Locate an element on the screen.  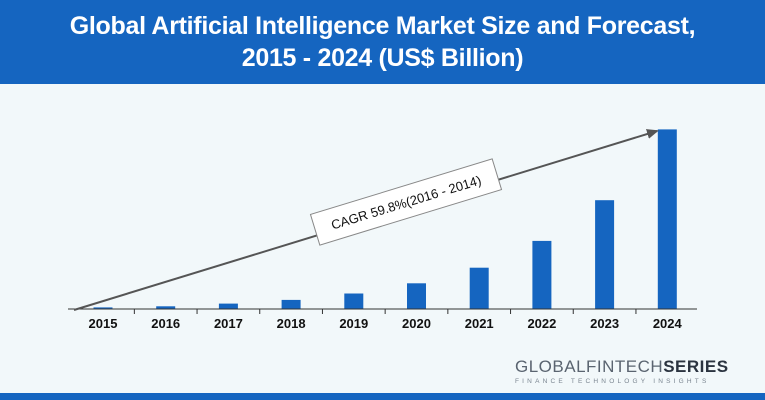
bar-2022 is located at coordinates (542, 274).